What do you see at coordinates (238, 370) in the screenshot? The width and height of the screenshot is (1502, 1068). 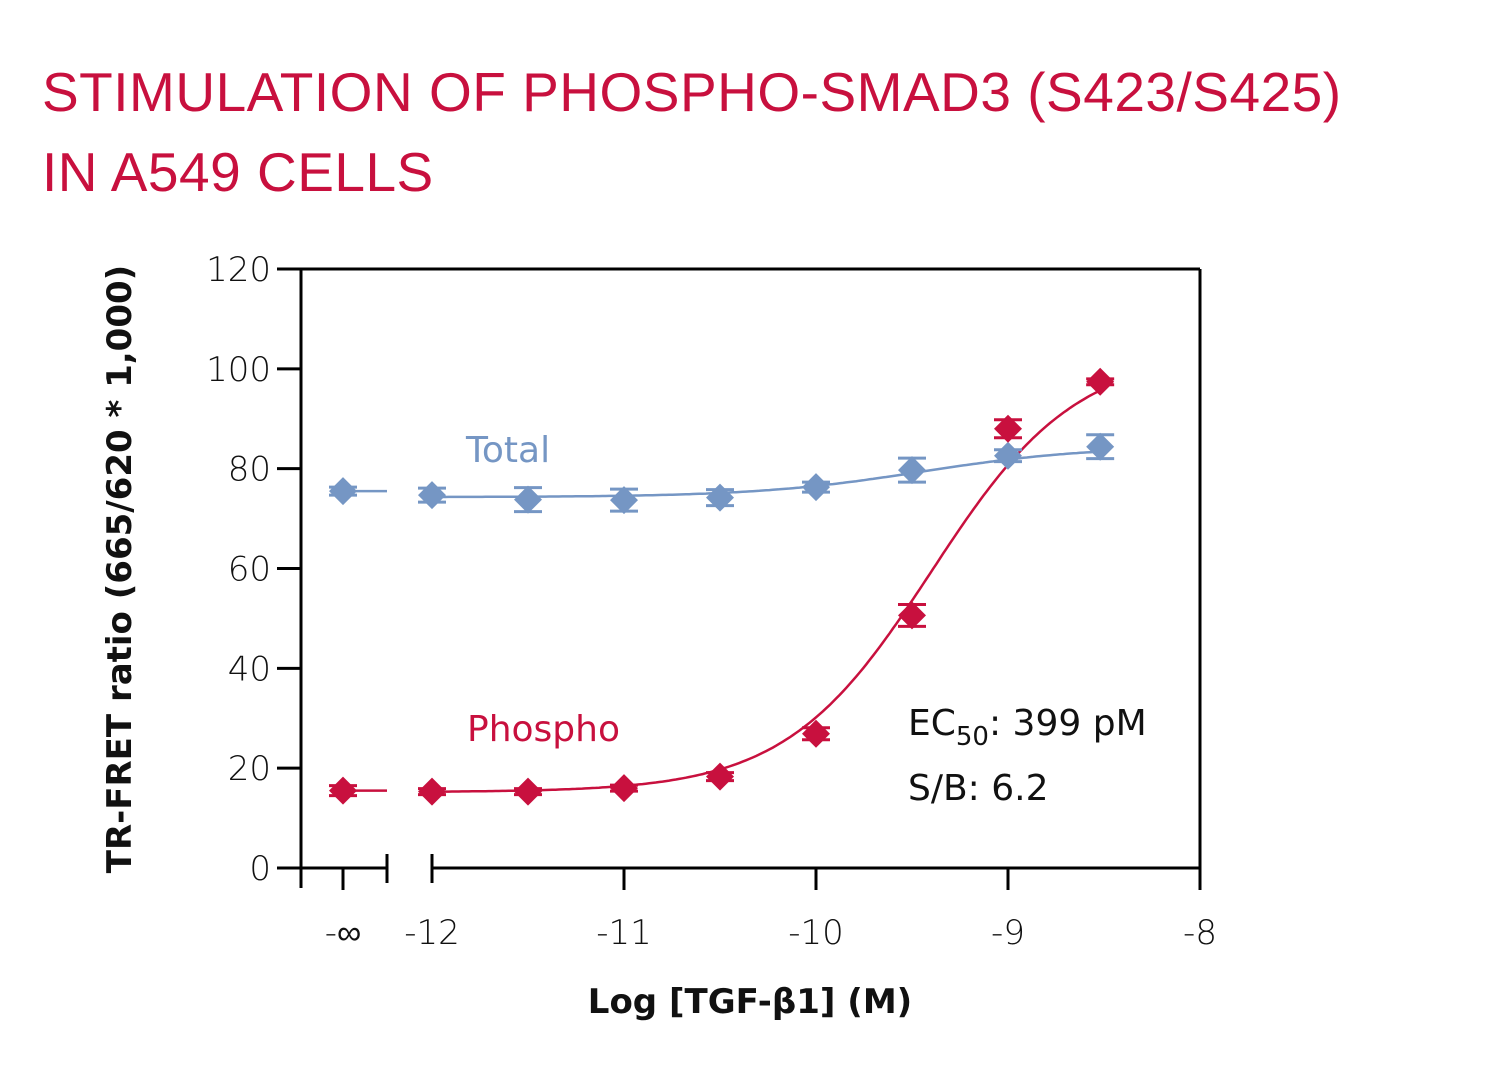 I see `y-tick-label: 100` at bounding box center [238, 370].